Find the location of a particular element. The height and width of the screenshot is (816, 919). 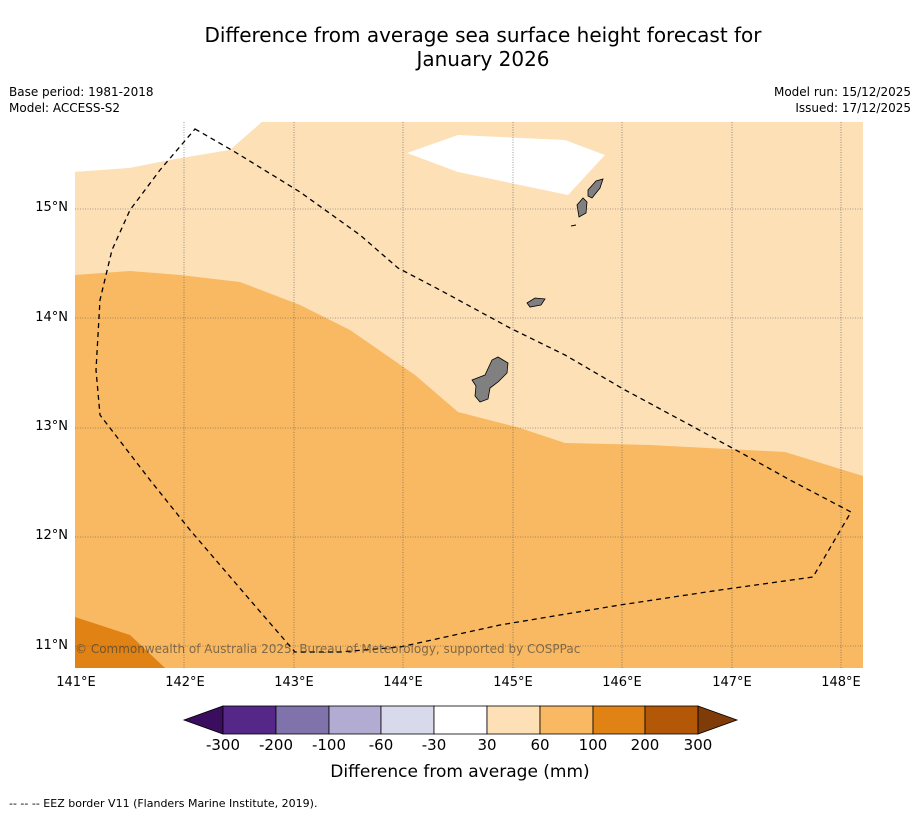

aguijan-island is located at coordinates (573, 225).